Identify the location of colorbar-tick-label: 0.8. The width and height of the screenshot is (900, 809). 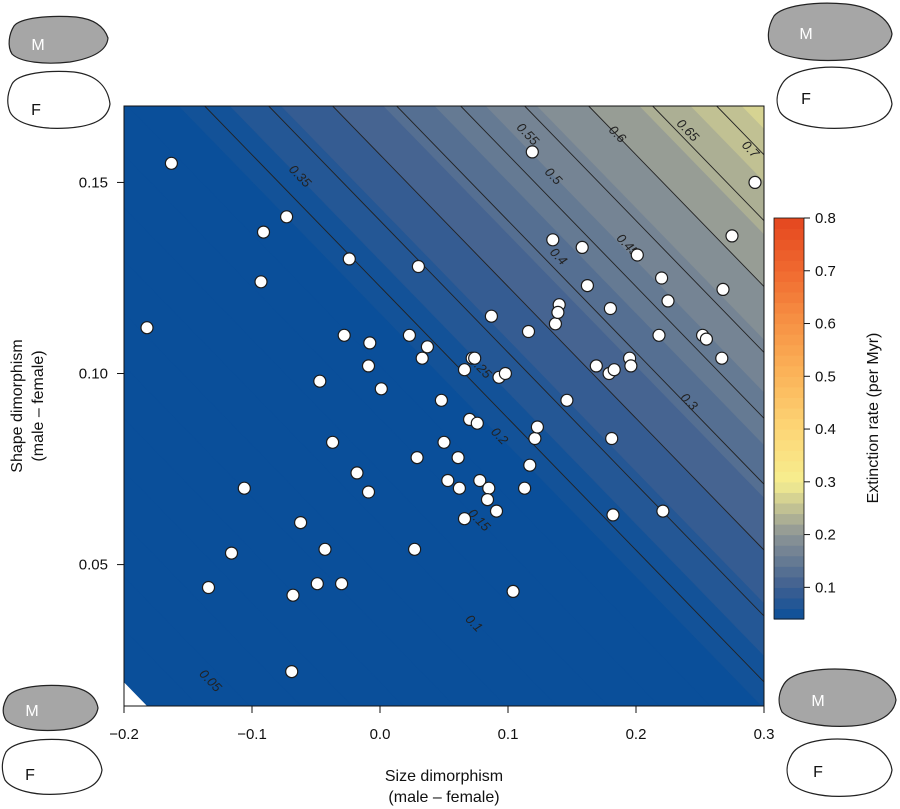
(825, 218).